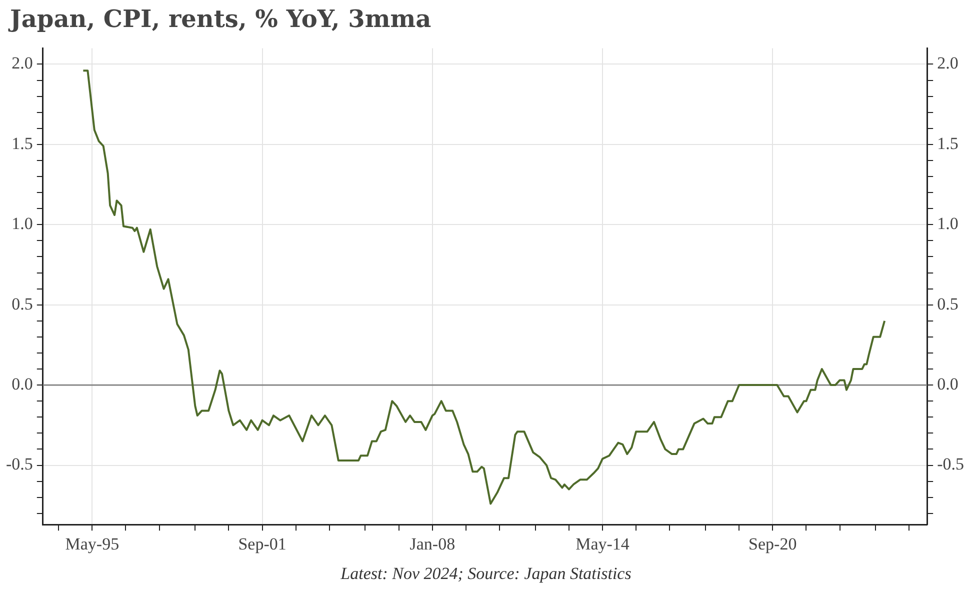  I want to click on x-tick-label: May-14, so click(603, 544).